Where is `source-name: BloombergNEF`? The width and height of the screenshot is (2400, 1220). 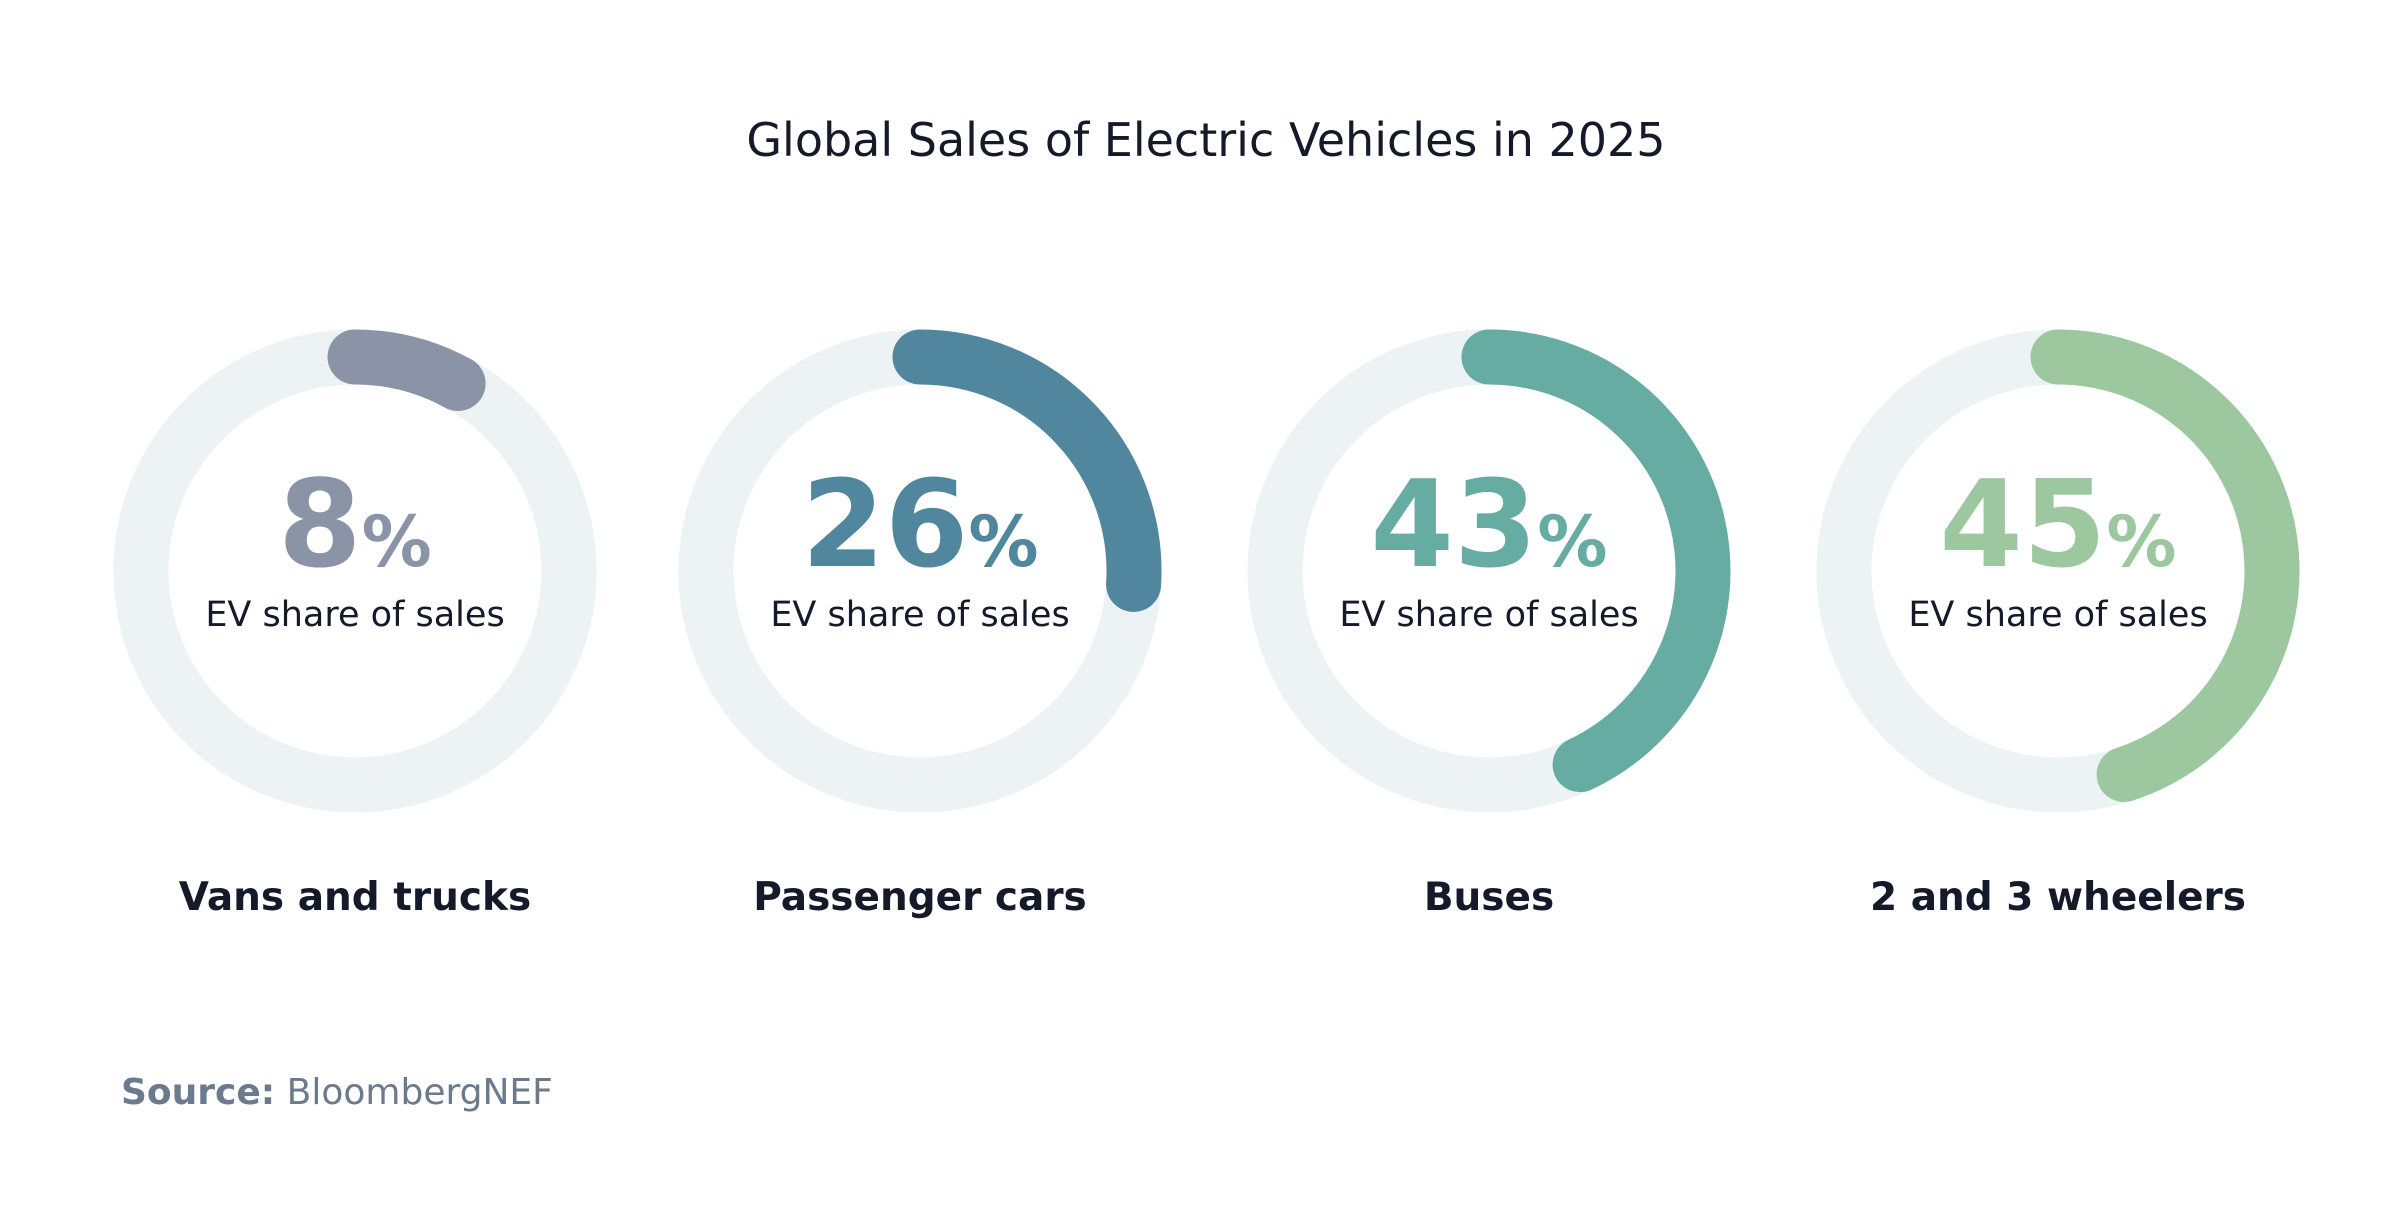
source-name: BloombergNEF is located at coordinates (420, 1092).